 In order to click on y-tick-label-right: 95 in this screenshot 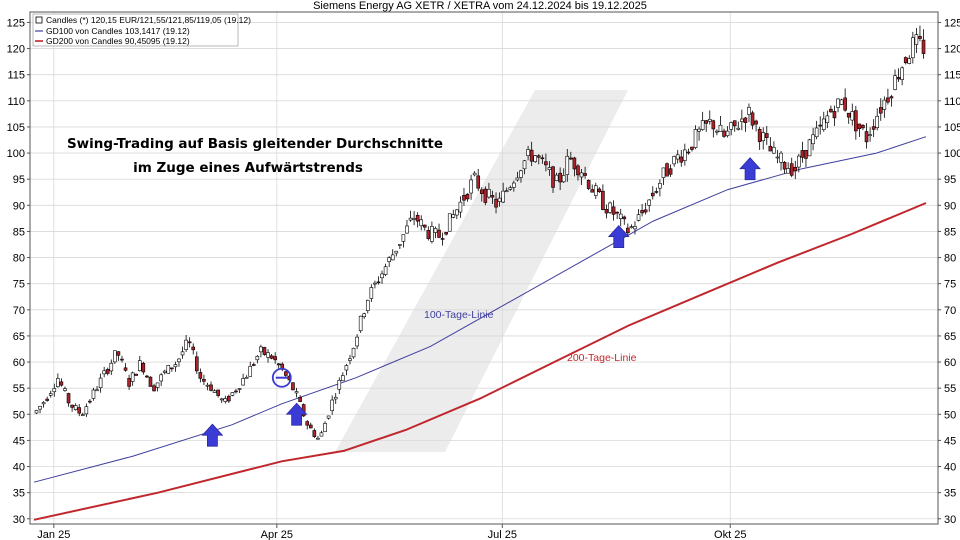, I will do `click(950, 180)`.